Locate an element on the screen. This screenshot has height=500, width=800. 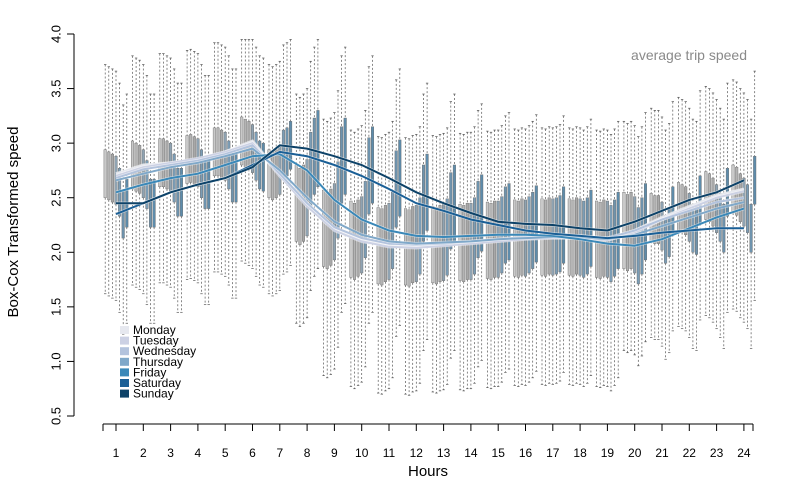
x-tick-label: 18 is located at coordinates (580, 453).